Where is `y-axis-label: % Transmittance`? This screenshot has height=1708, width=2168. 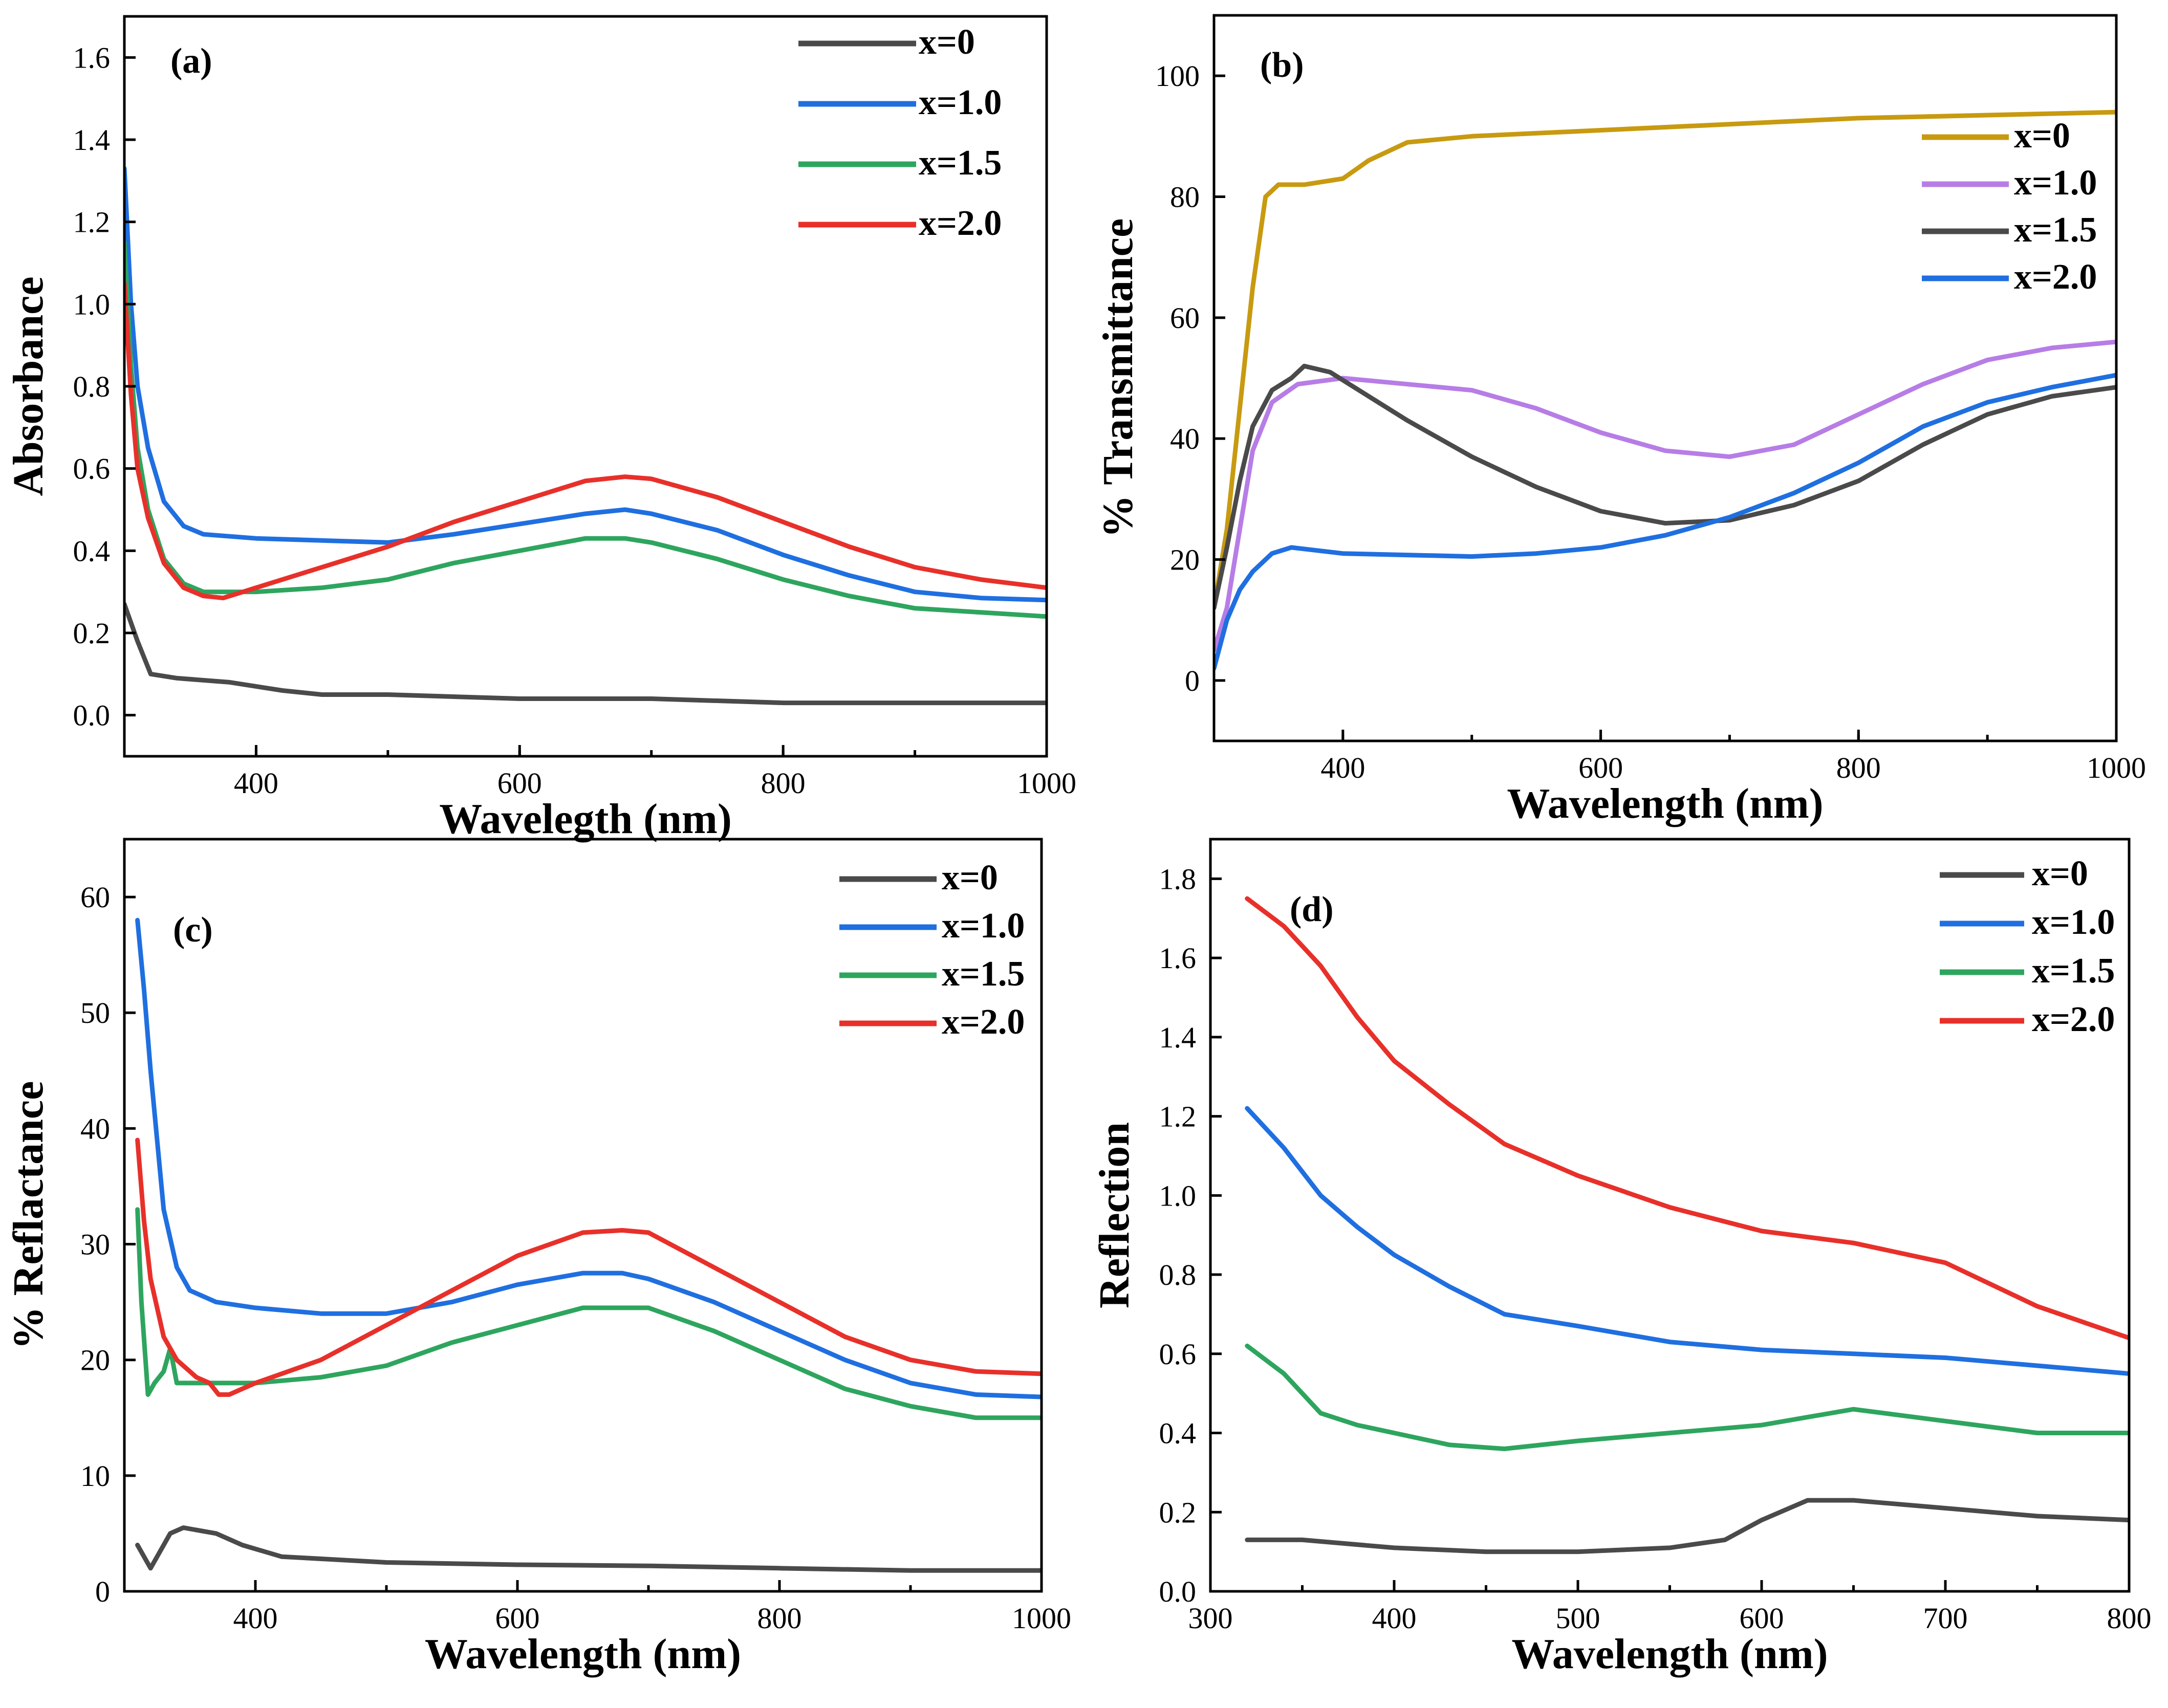 y-axis-label: % Transmittance is located at coordinates (1118, 378).